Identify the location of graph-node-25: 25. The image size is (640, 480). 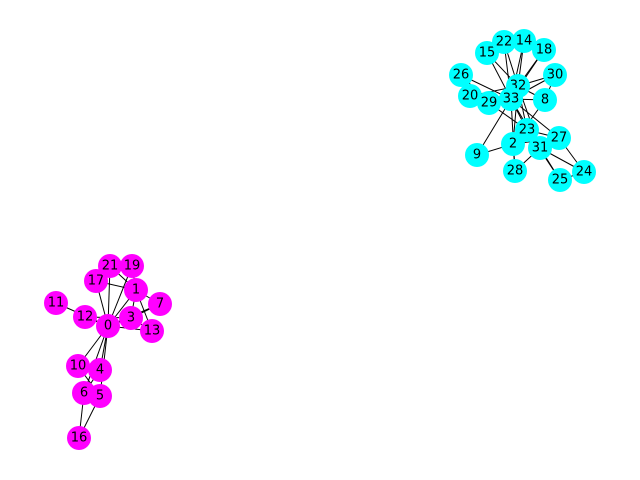
(560, 180).